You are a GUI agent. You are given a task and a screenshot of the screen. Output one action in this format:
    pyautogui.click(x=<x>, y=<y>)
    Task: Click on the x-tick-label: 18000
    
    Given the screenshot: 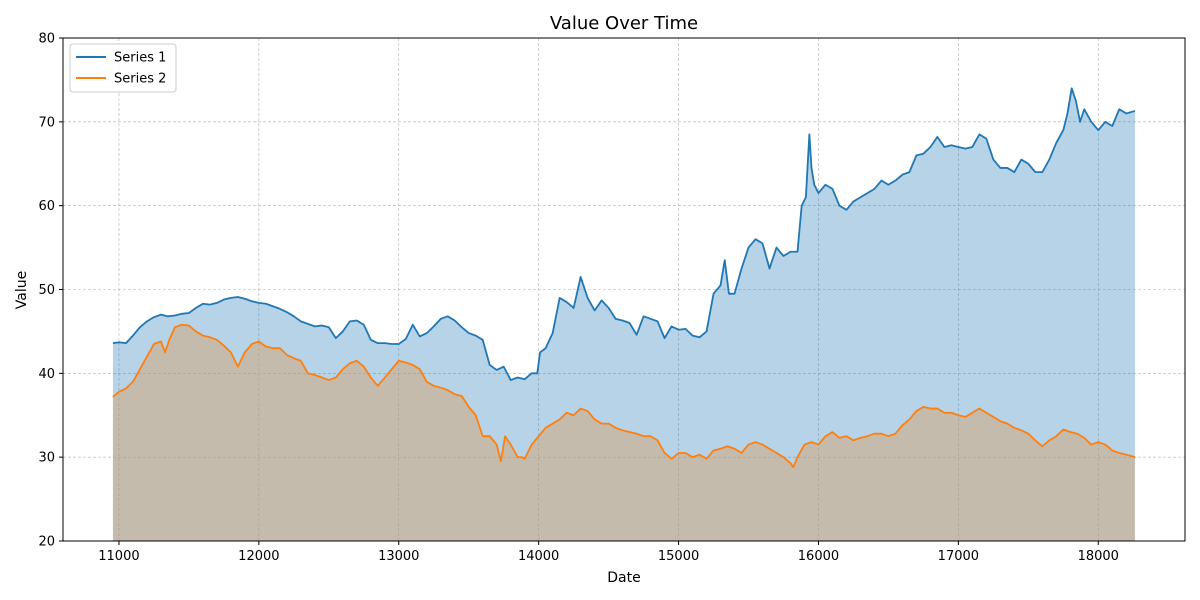 What is the action you would take?
    pyautogui.click(x=1098, y=556)
    